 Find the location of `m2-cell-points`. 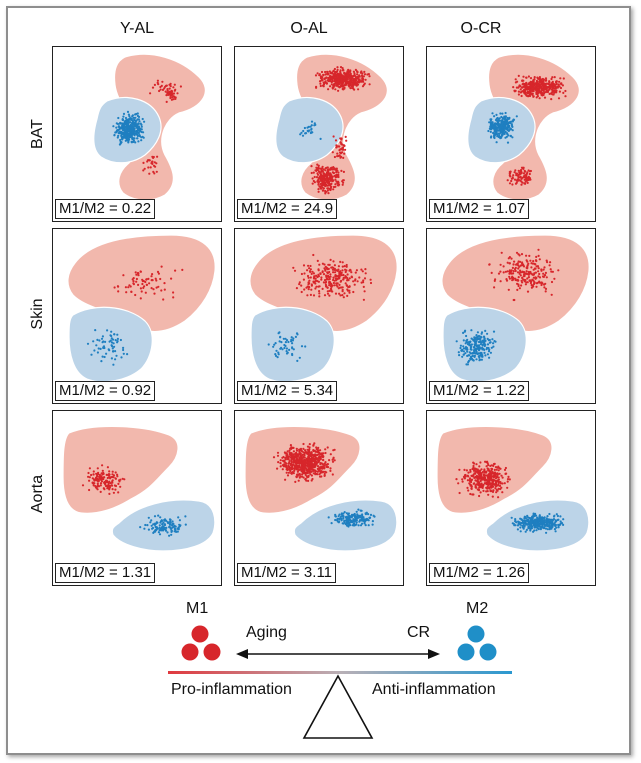

m2-cell-points is located at coordinates (502, 127).